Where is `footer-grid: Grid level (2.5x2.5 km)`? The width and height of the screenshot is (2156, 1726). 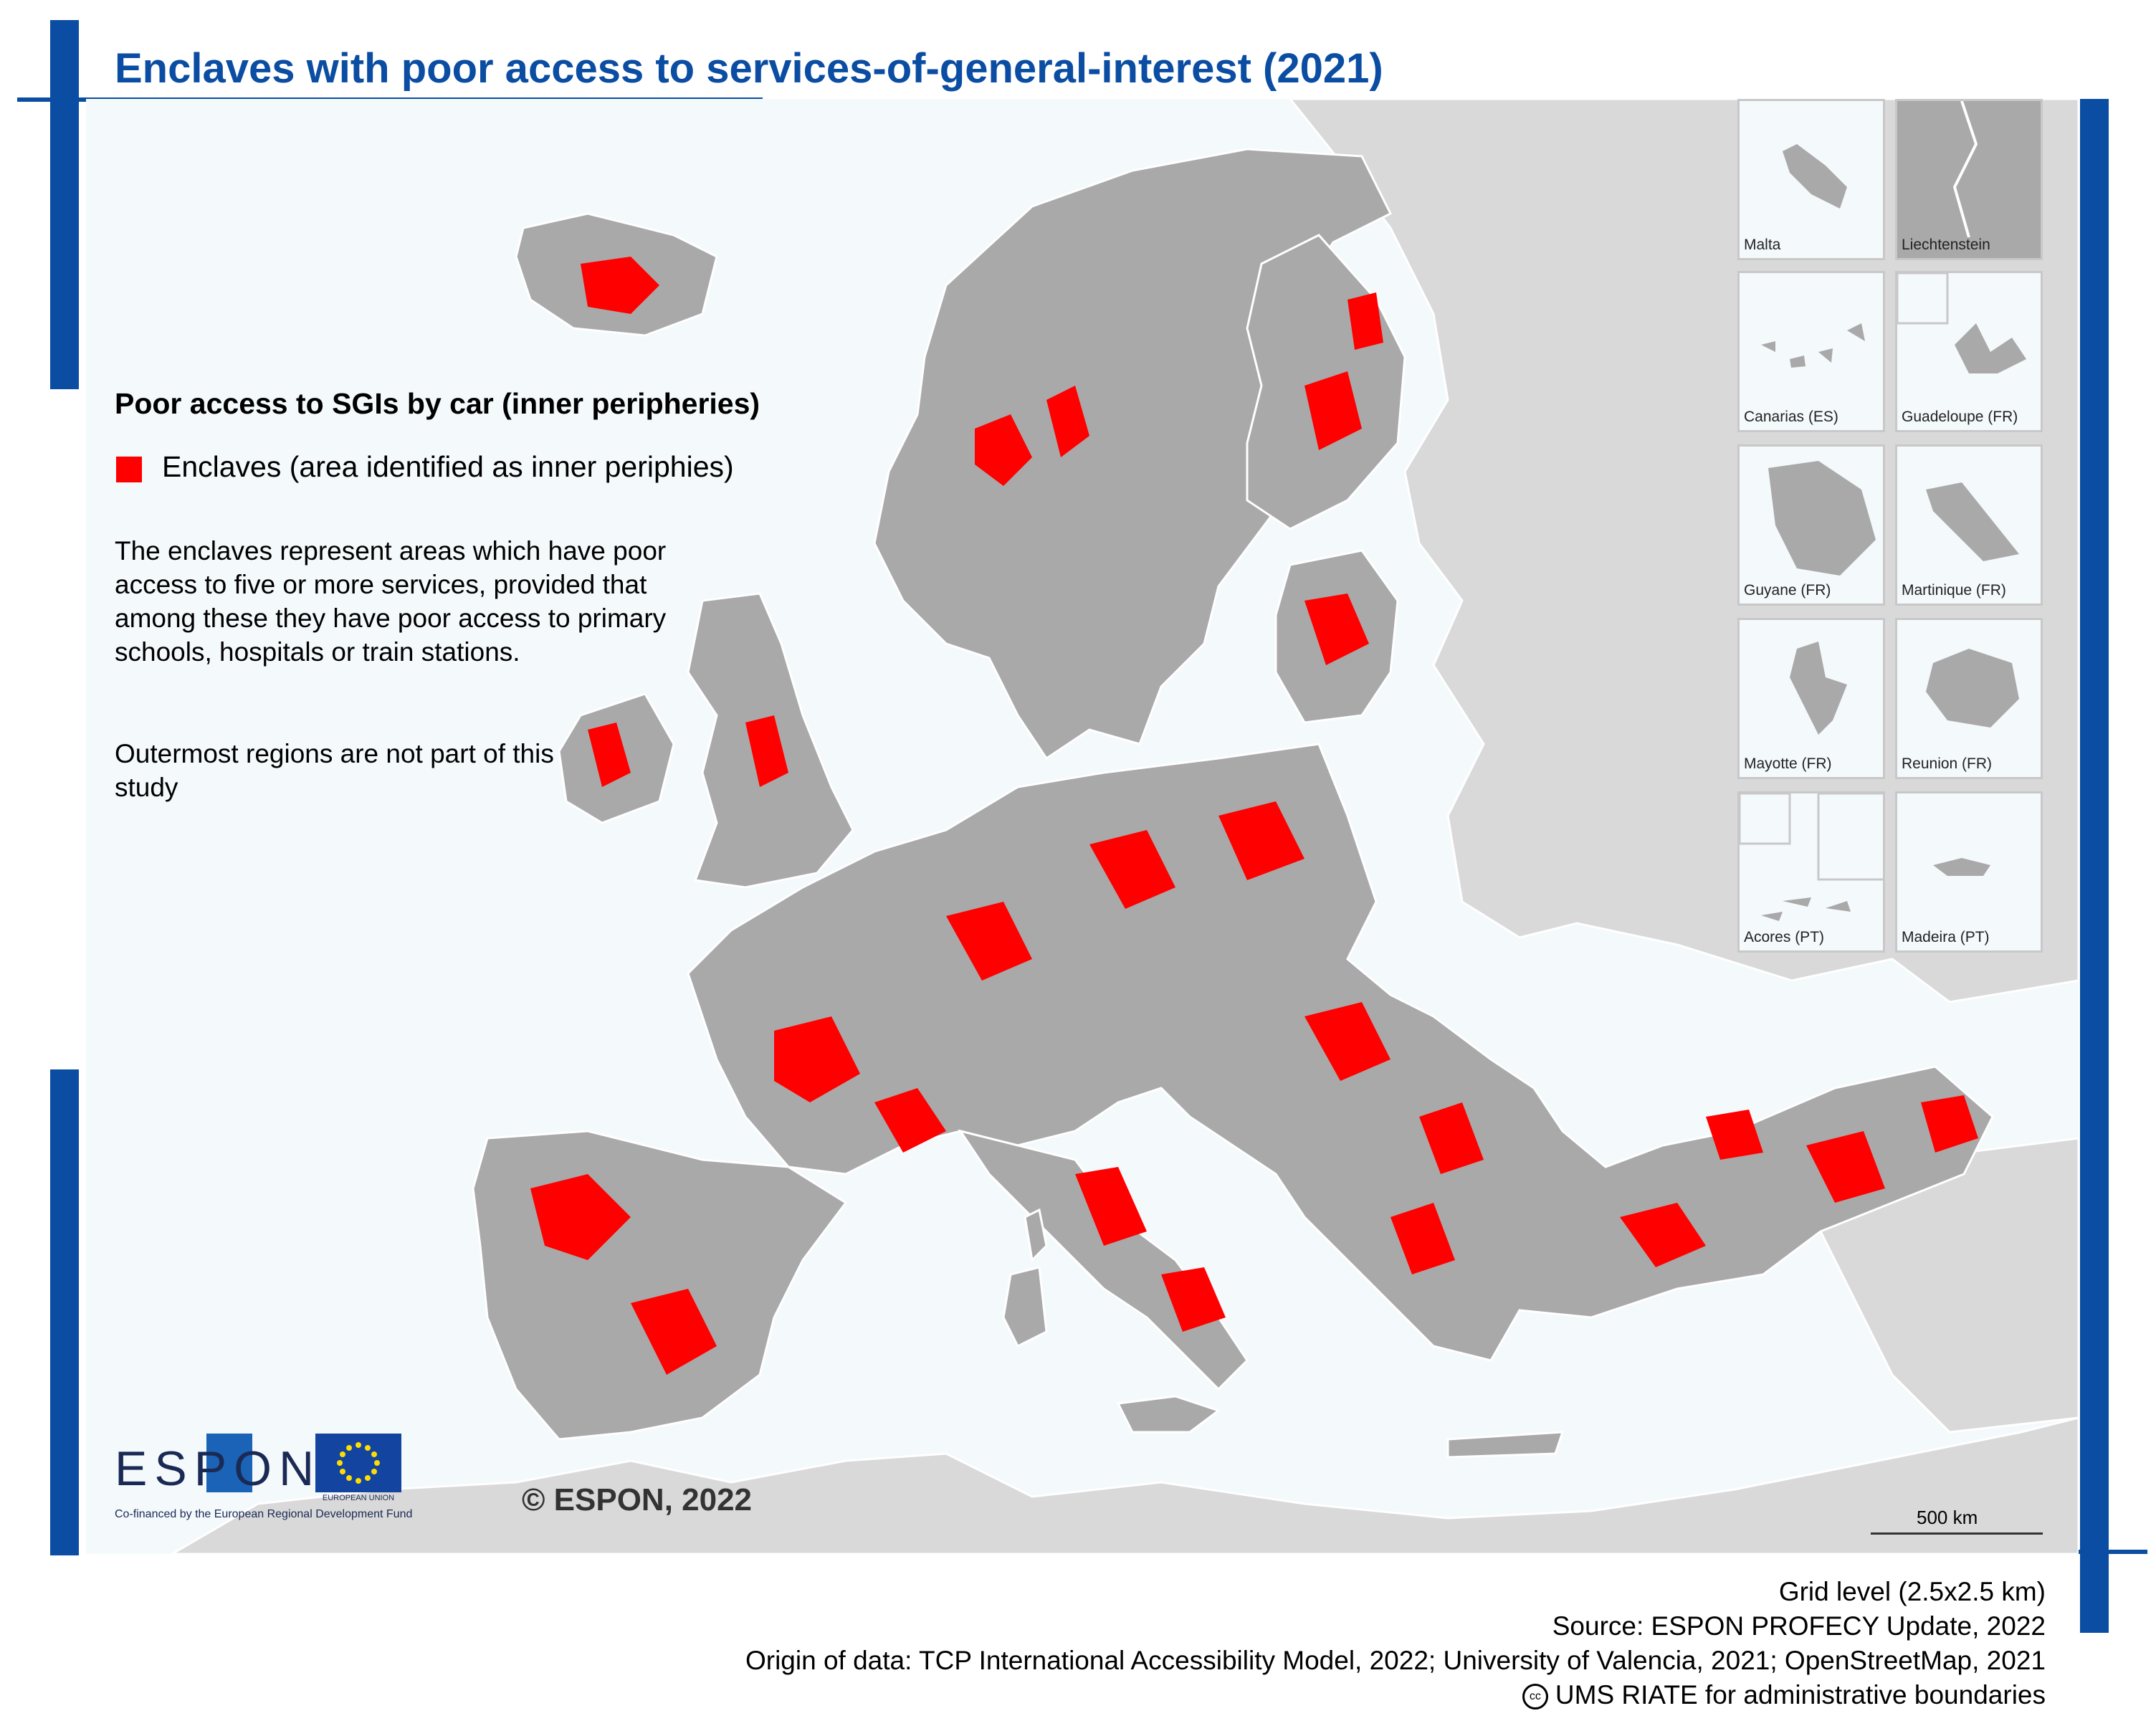 footer-grid: Grid level (2.5x2.5 km) is located at coordinates (1912, 1592).